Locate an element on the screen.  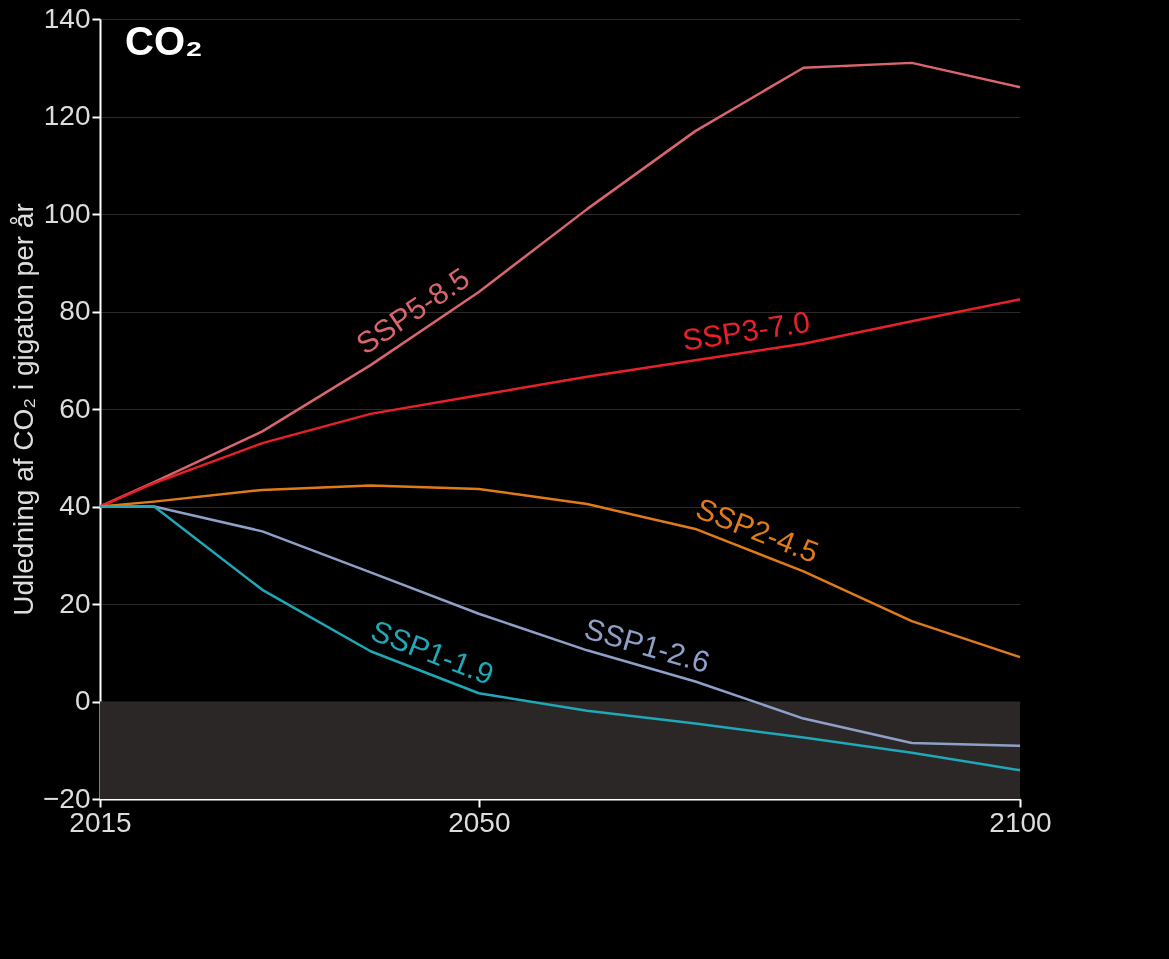
chart-title: CO₂ is located at coordinates (164, 41).